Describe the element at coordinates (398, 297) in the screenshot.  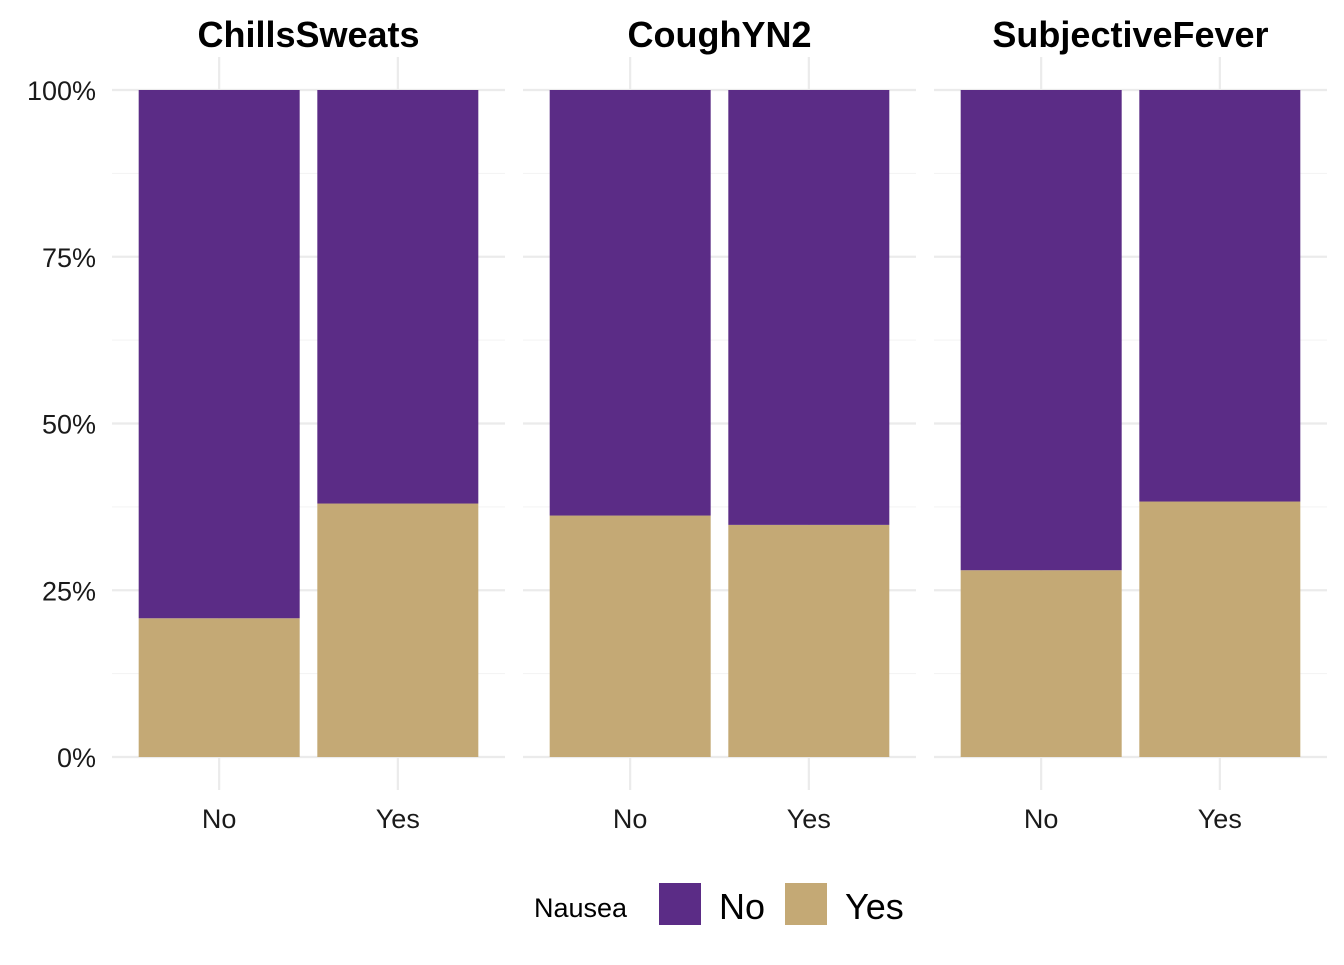
I see `bar-ChillsSweats-Yes-nausea-No` at that location.